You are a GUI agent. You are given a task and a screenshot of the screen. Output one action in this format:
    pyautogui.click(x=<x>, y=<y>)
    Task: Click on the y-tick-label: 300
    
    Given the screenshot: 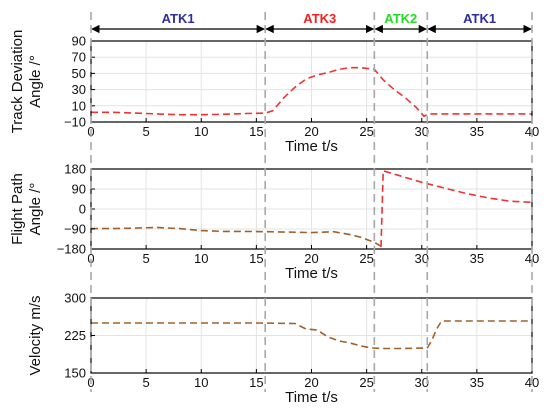 What is the action you would take?
    pyautogui.click(x=75, y=298)
    